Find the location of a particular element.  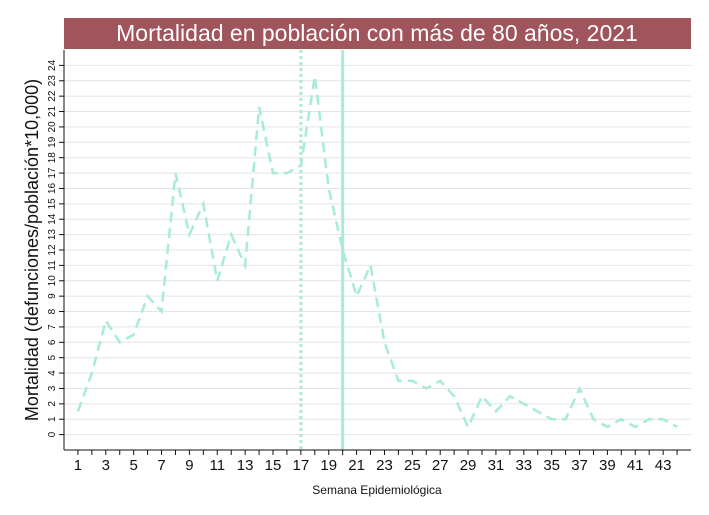

y-tick-label: 0 is located at coordinates (52, 434).